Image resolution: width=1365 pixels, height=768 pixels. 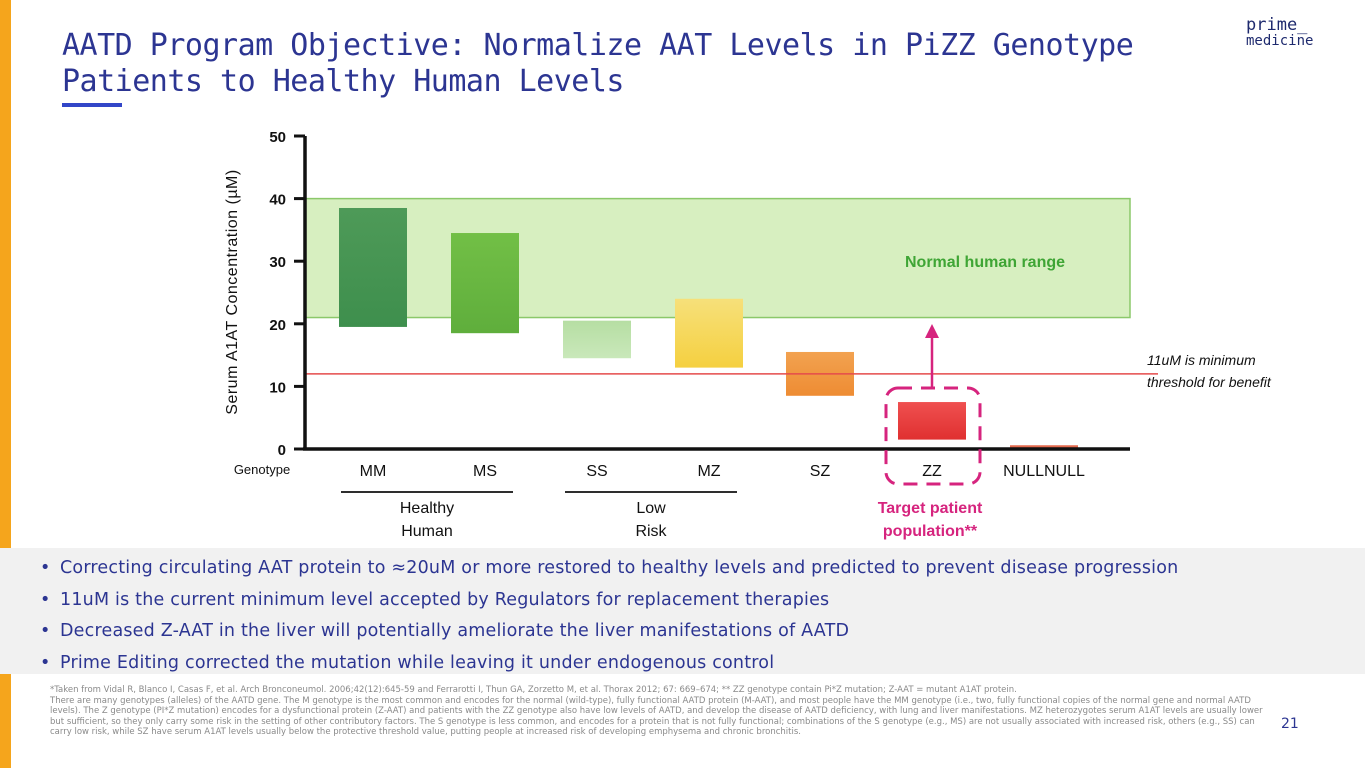 What do you see at coordinates (282, 450) in the screenshot?
I see `y-tick-label: 0` at bounding box center [282, 450].